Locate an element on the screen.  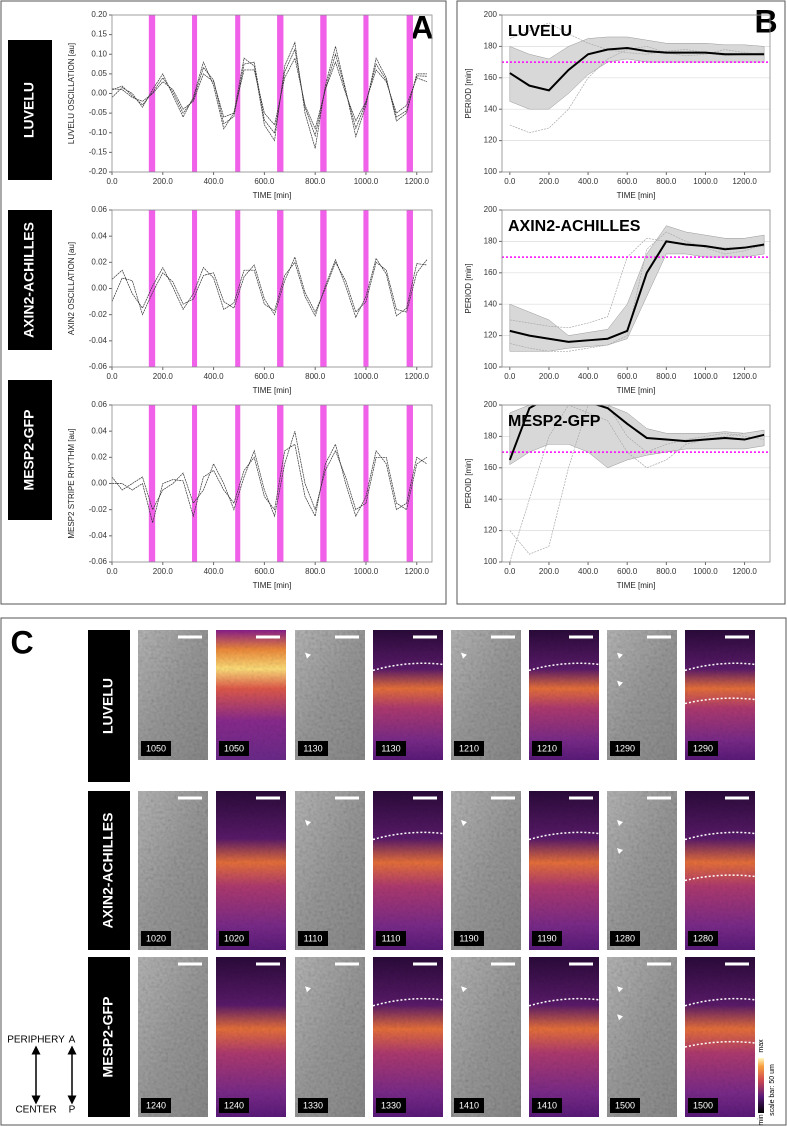
time-label: 1290 is located at coordinates (703, 748).